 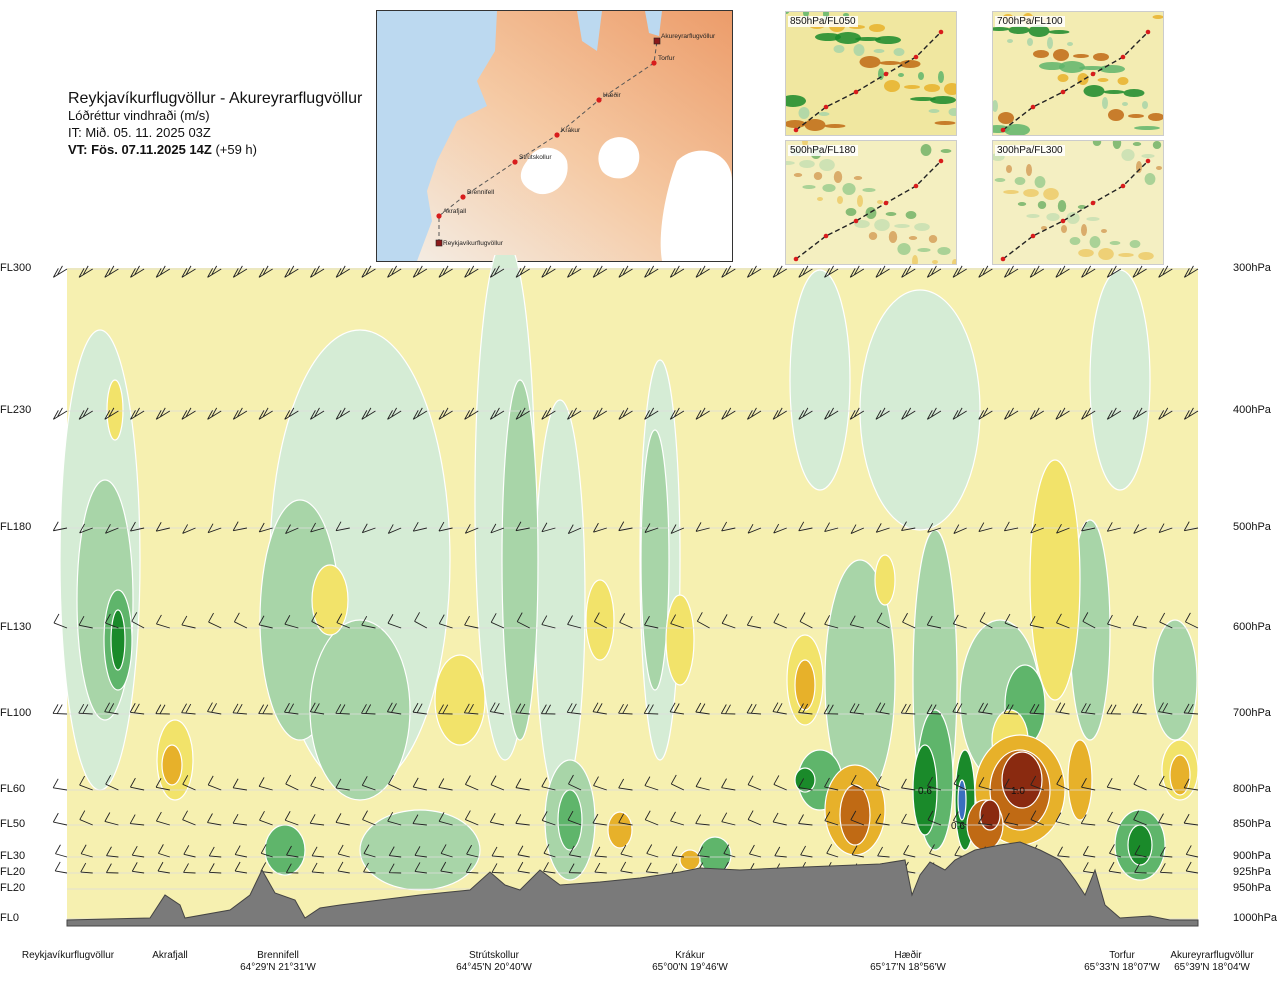 What do you see at coordinates (16, 713) in the screenshot?
I see `flight-level-tick: FL100` at bounding box center [16, 713].